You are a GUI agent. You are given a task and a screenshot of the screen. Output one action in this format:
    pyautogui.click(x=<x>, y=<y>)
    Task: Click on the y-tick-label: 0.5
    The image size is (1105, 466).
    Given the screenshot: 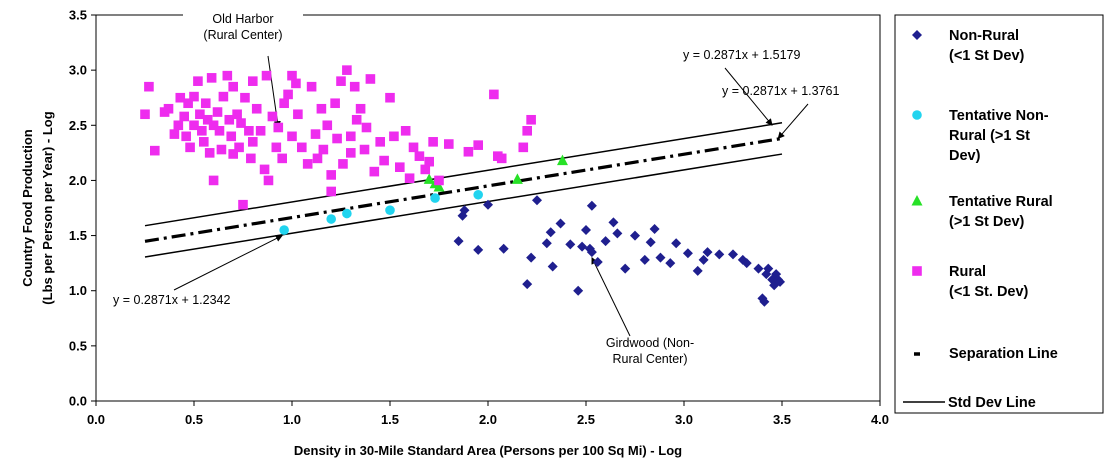 What is the action you would take?
    pyautogui.click(x=78, y=345)
    